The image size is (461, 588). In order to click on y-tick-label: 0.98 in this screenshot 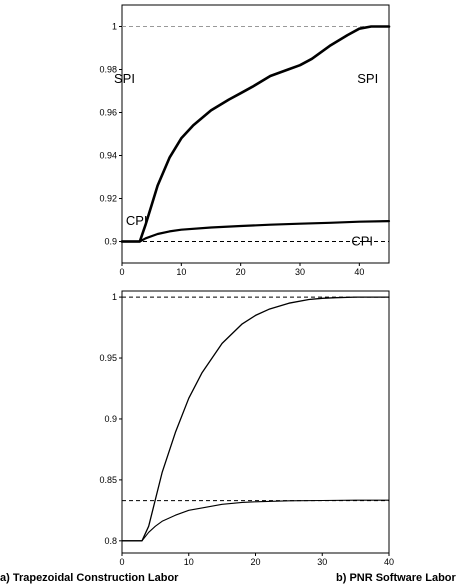, I will do `click(108, 70)`.